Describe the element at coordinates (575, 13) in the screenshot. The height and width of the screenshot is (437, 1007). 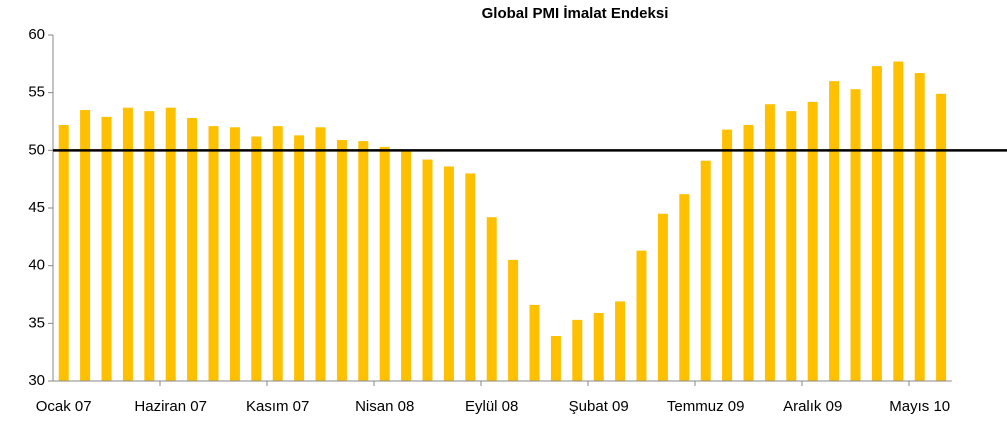
I see `chart-title: Global PMI İmalat Endeksi` at that location.